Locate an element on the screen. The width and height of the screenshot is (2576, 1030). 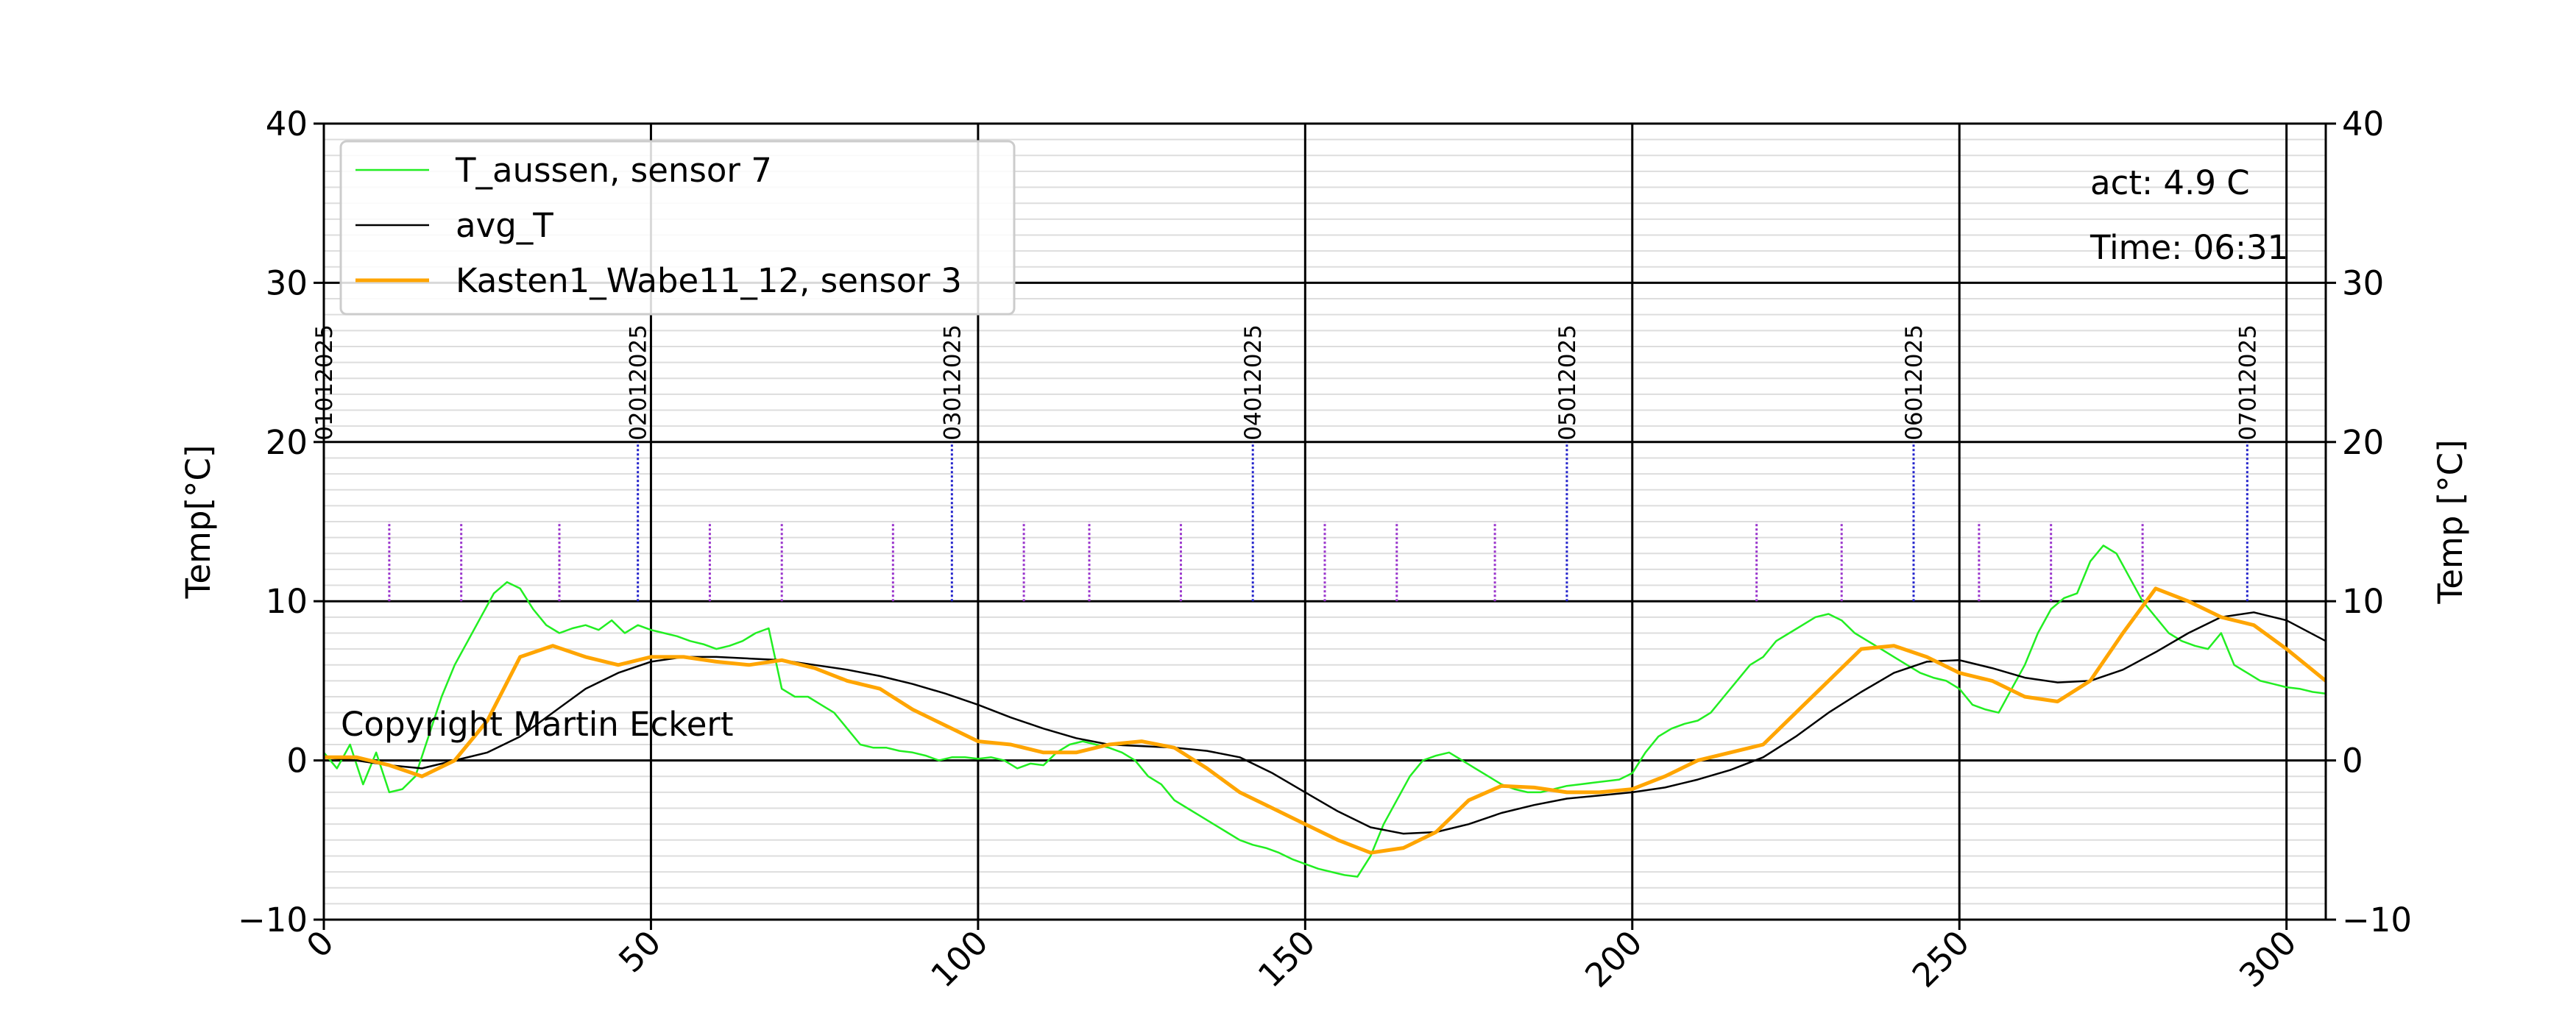
legend-label: avg_T is located at coordinates (504, 226).